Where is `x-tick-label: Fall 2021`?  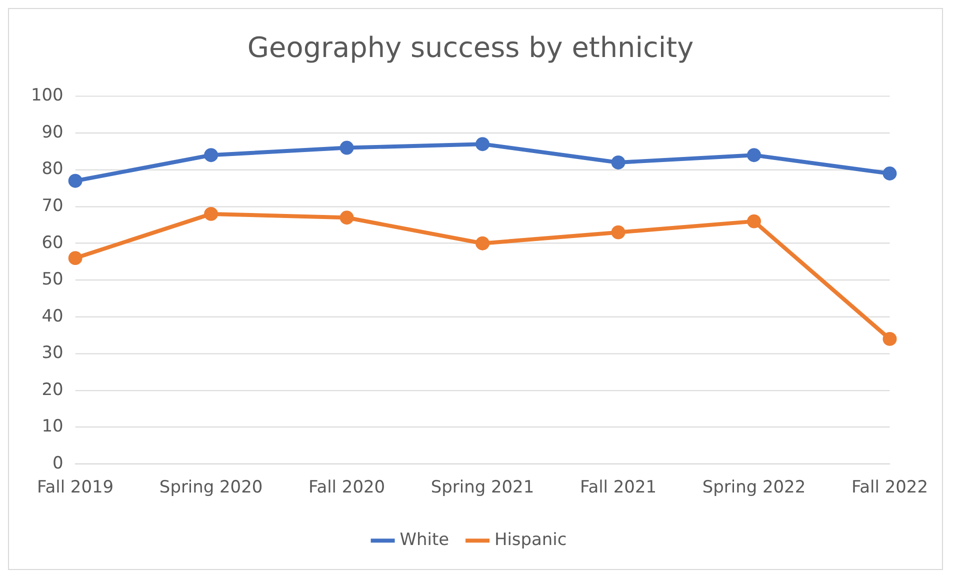 x-tick-label: Fall 2021 is located at coordinates (618, 486).